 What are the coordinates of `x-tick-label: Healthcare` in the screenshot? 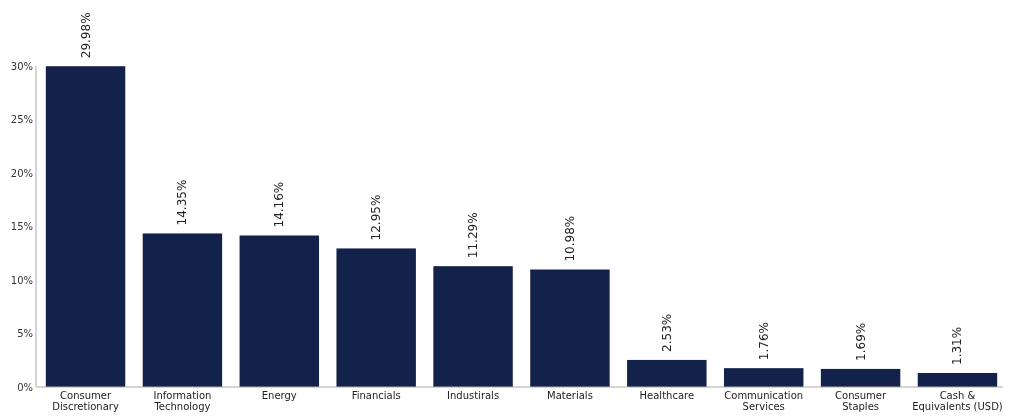 It's located at (667, 395).